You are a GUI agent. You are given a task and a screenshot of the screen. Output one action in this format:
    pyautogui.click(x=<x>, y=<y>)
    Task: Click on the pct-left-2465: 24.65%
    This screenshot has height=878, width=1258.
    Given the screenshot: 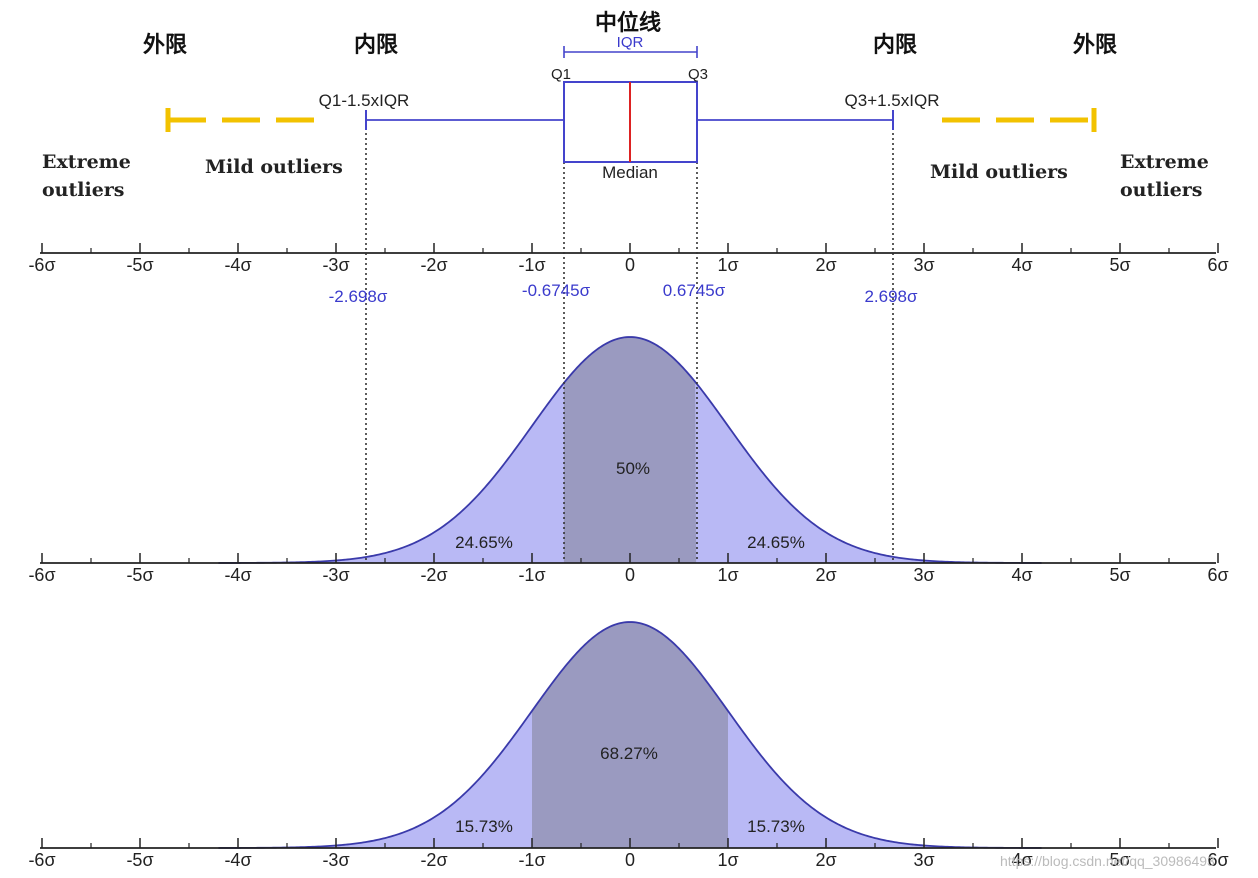 What is the action you would take?
    pyautogui.click(x=484, y=542)
    